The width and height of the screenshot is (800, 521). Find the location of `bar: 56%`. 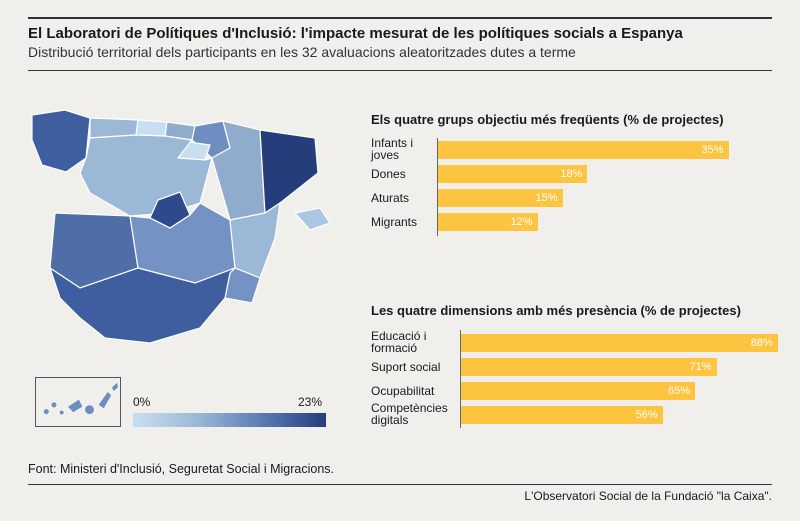

bar: 56% is located at coordinates (562, 415).